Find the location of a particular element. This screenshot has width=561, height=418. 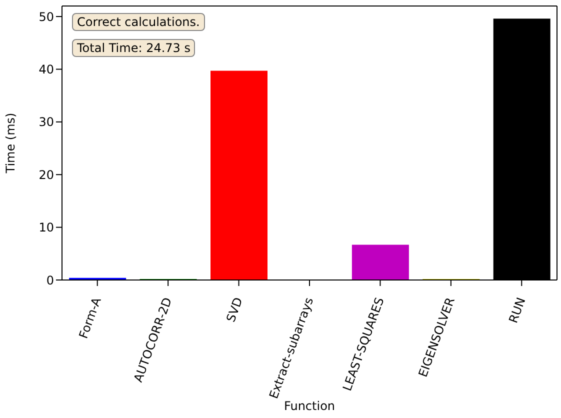

y-tick-label: 50 is located at coordinates (46, 17).